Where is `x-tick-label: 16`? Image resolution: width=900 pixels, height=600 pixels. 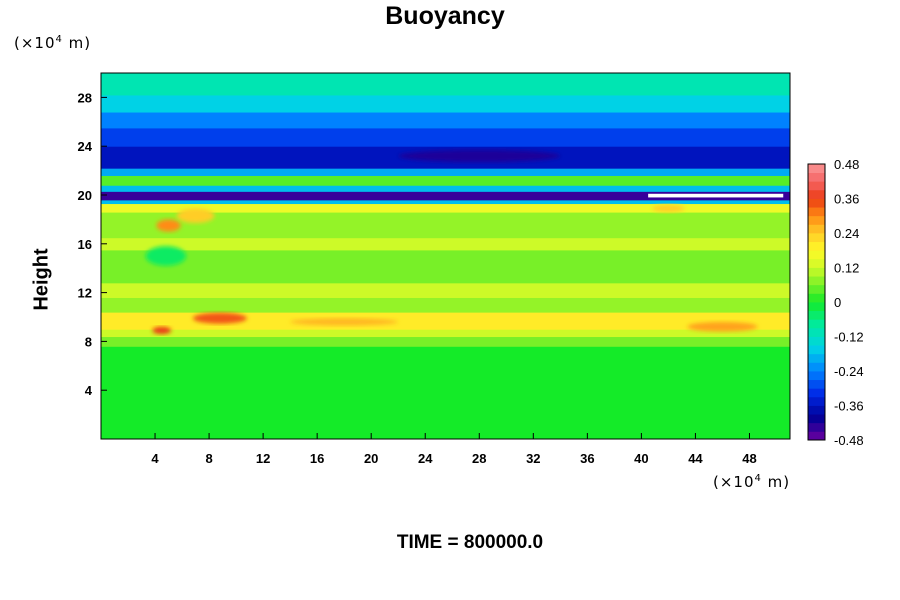
x-tick-label: 16 is located at coordinates (317, 458).